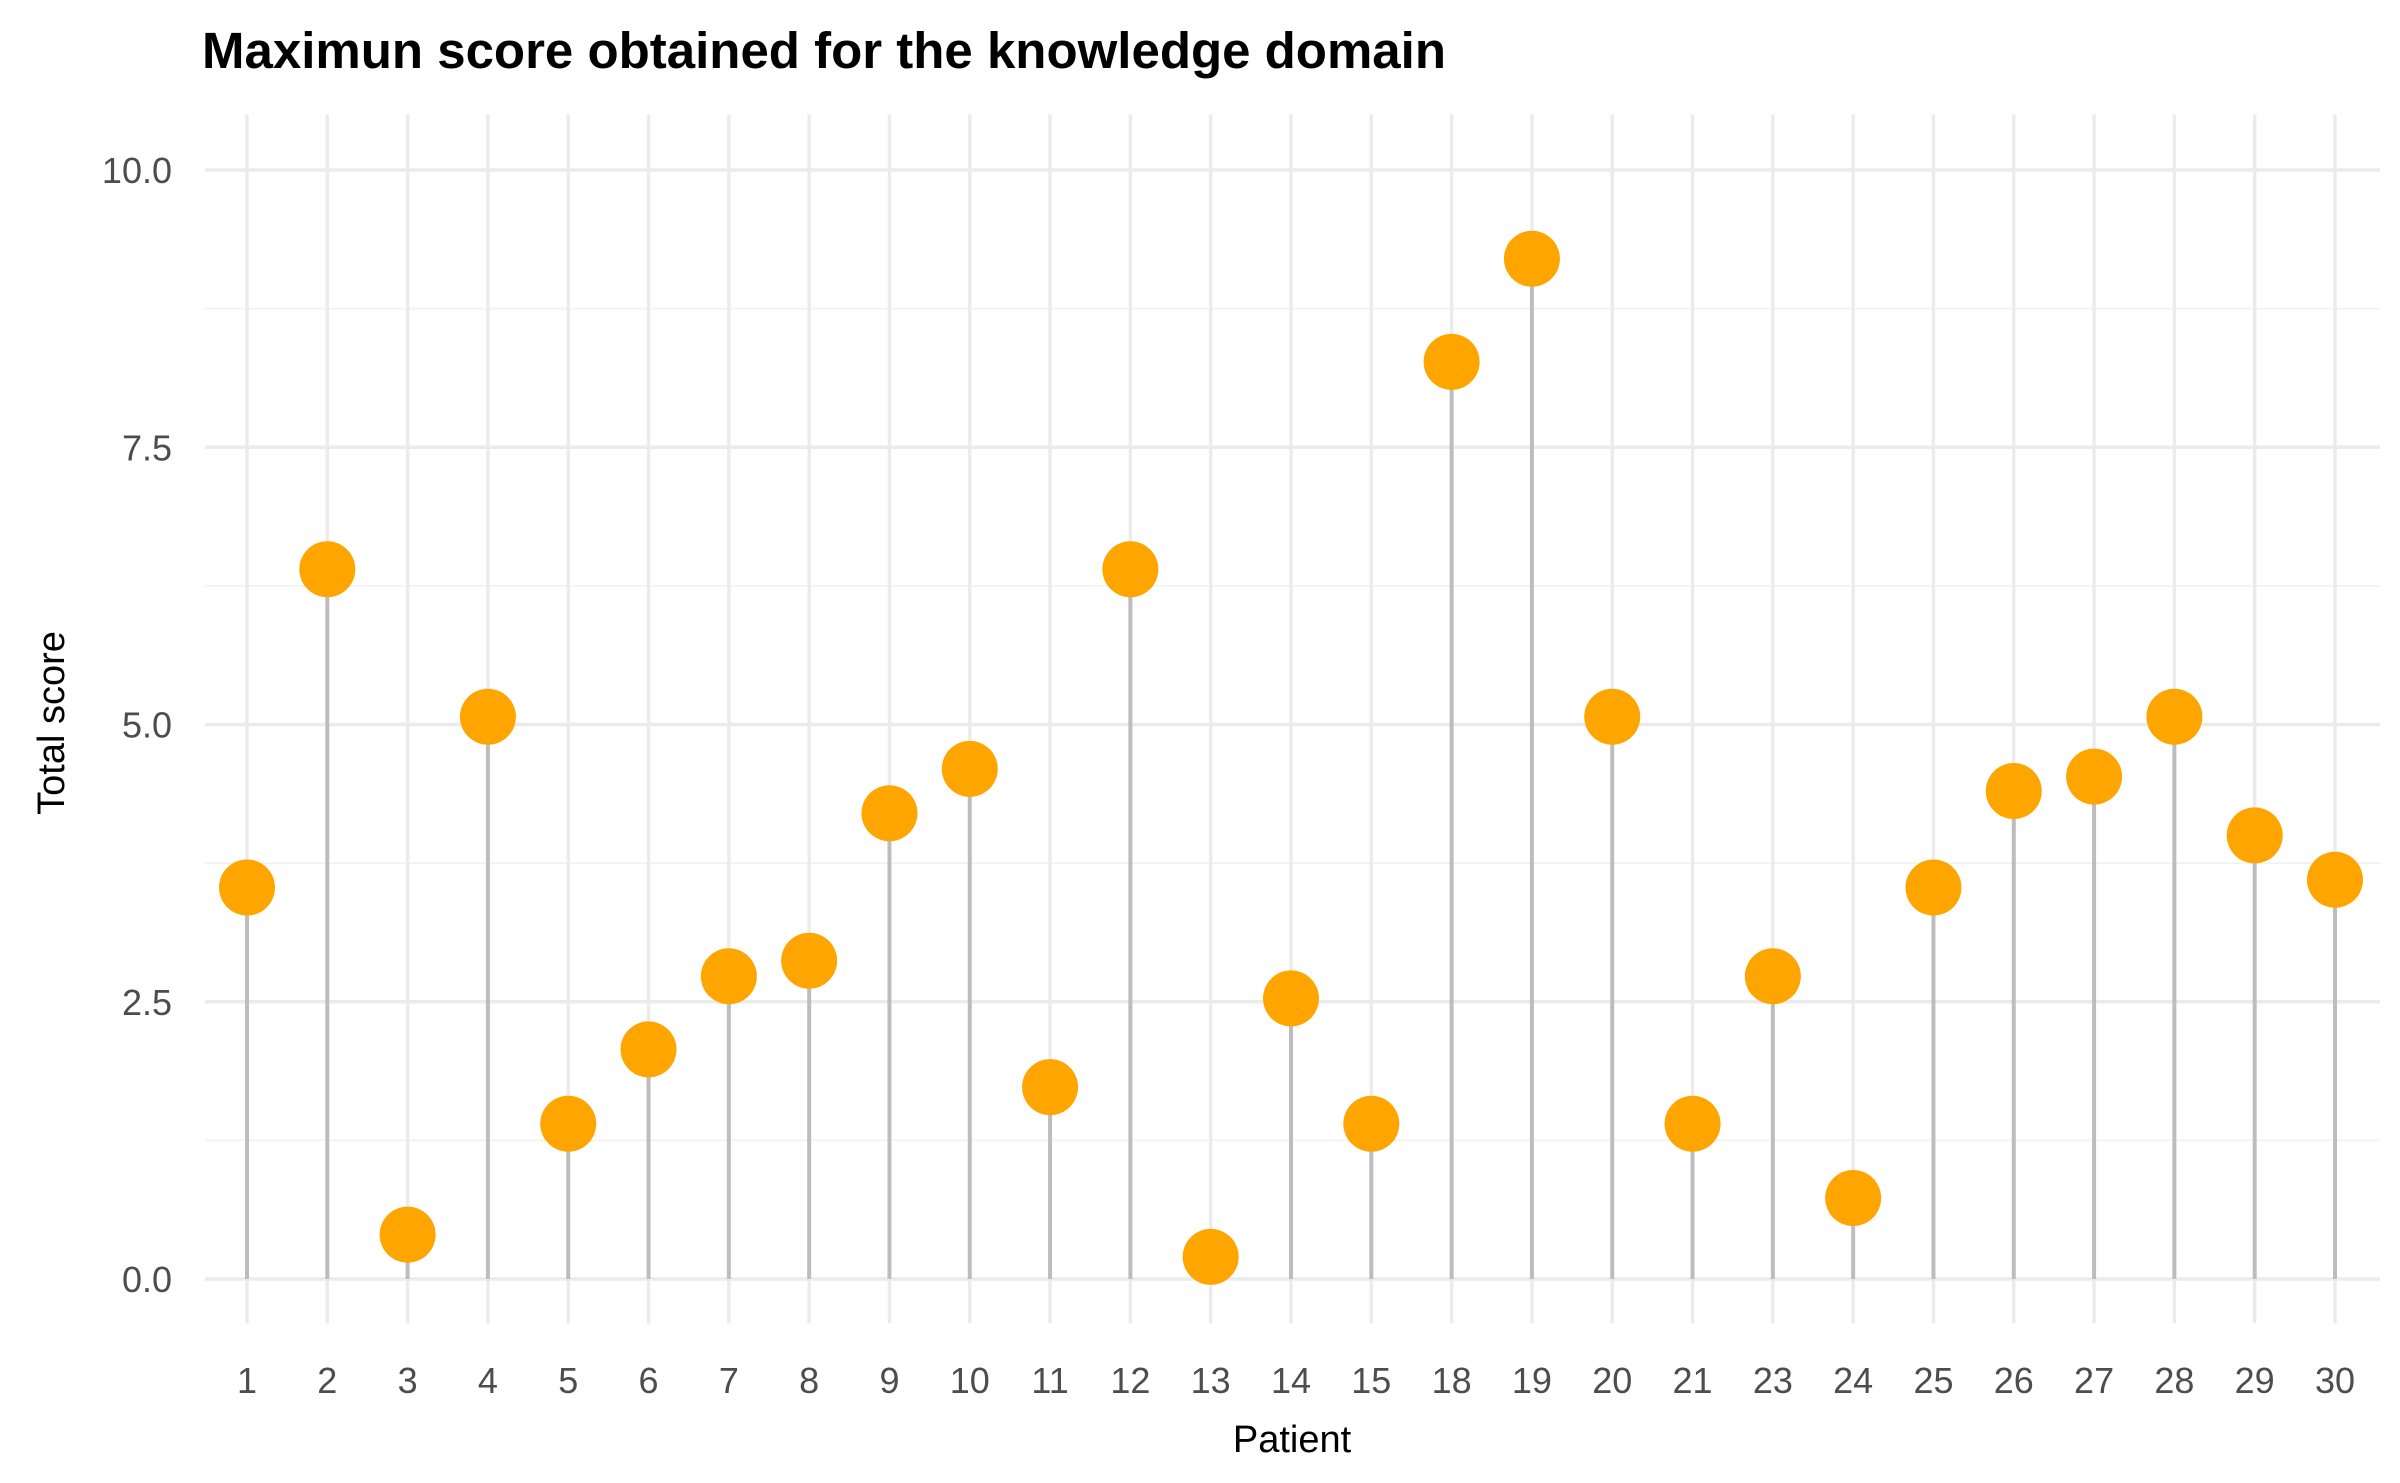 The image size is (2400, 1483). Describe the element at coordinates (247, 1380) in the screenshot. I see `x-tick-label: 1` at that location.